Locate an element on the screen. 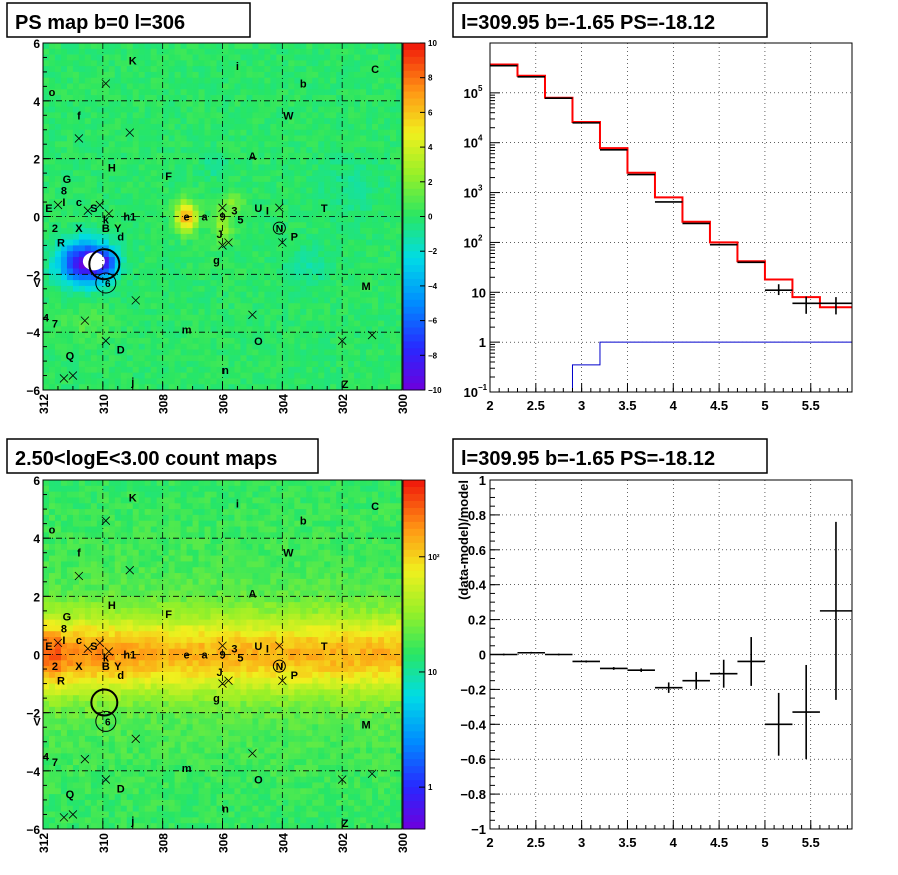 This screenshot has width=898, height=875. source-label: B is located at coordinates (106, 667).